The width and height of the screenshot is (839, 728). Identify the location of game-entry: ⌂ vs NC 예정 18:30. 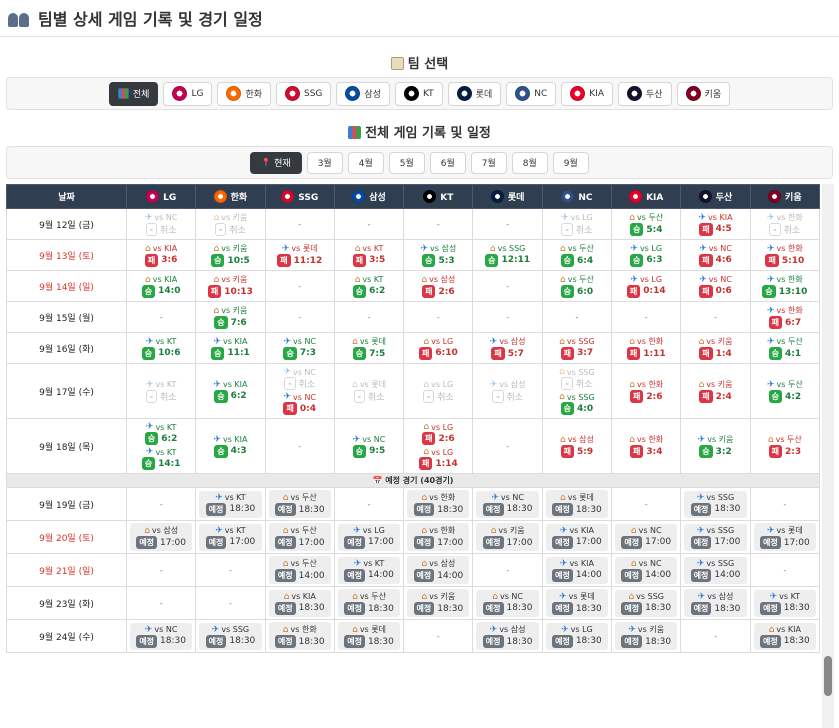
(507, 603).